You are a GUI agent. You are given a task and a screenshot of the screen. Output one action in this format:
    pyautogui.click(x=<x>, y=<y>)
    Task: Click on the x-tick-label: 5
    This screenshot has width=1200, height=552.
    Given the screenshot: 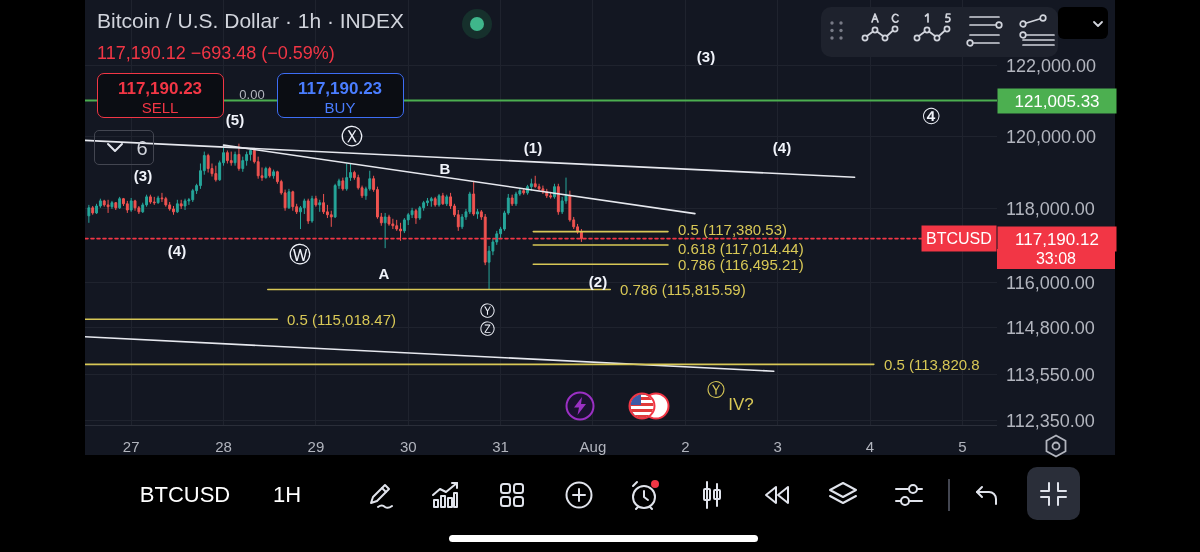 What is the action you would take?
    pyautogui.click(x=962, y=446)
    